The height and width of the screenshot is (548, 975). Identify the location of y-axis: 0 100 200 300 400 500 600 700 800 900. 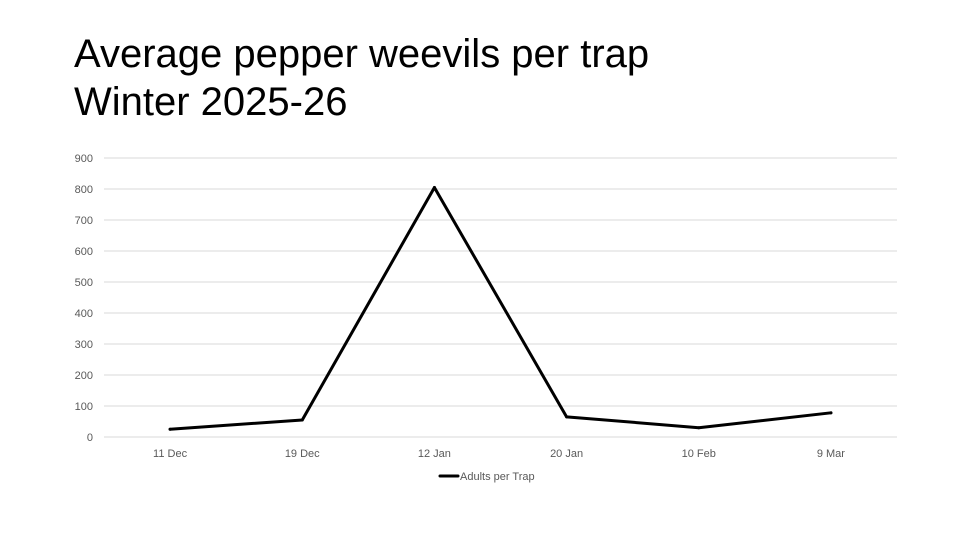
(84, 298).